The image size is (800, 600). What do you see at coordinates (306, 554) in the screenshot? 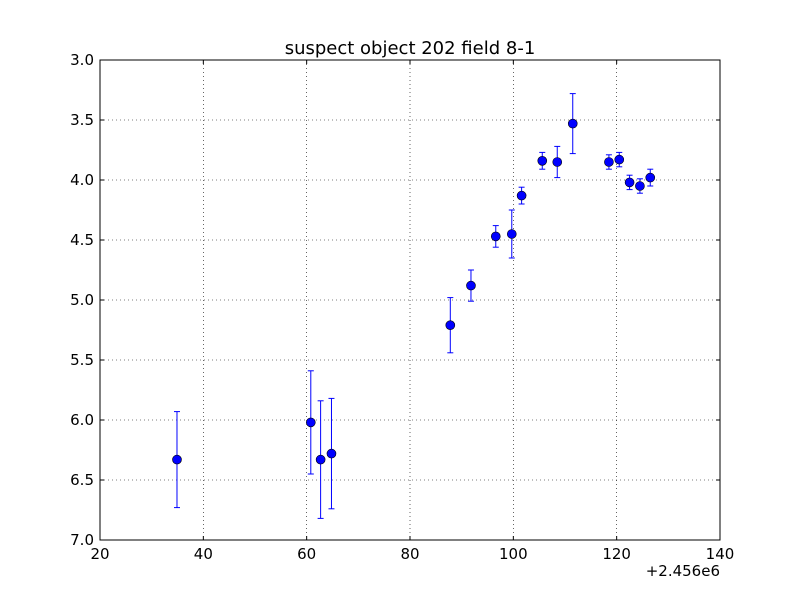
I see `x-tick-label: 60` at bounding box center [306, 554].